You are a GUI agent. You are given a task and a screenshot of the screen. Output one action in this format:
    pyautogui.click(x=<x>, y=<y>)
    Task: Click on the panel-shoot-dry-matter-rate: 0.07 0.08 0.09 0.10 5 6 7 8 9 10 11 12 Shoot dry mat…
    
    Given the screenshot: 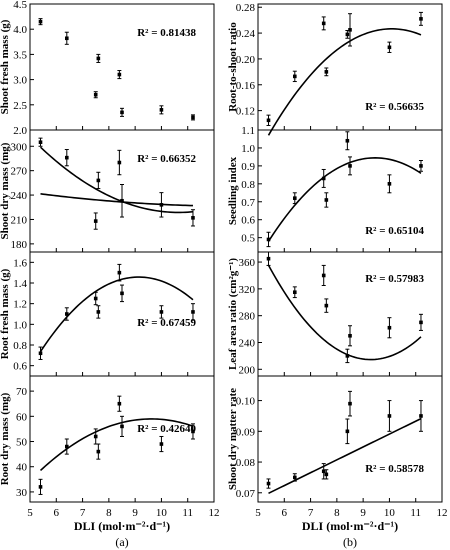 What is the action you would take?
    pyautogui.click(x=337, y=447)
    